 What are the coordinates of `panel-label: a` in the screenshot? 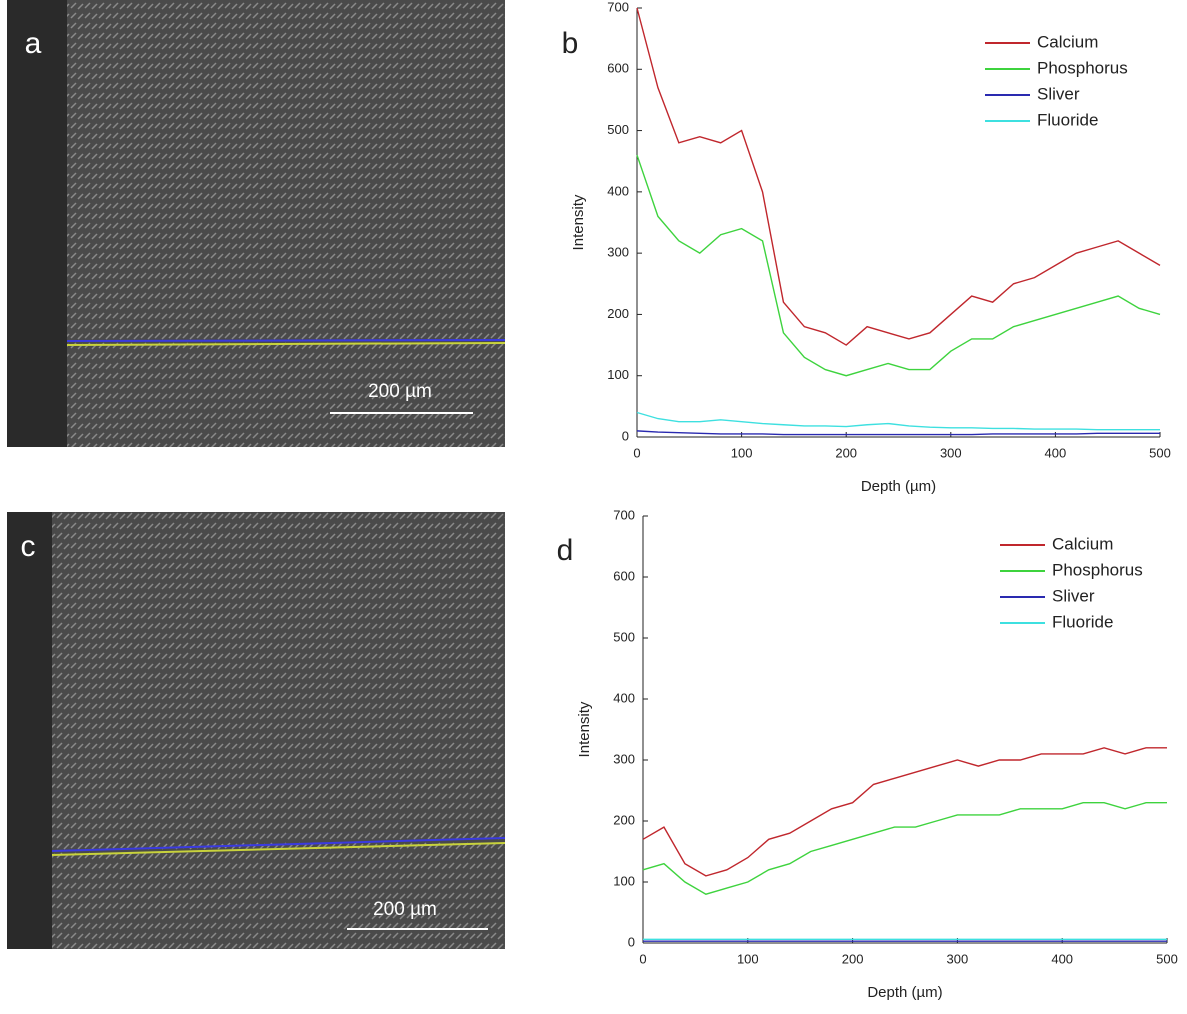 It's located at (33, 43).